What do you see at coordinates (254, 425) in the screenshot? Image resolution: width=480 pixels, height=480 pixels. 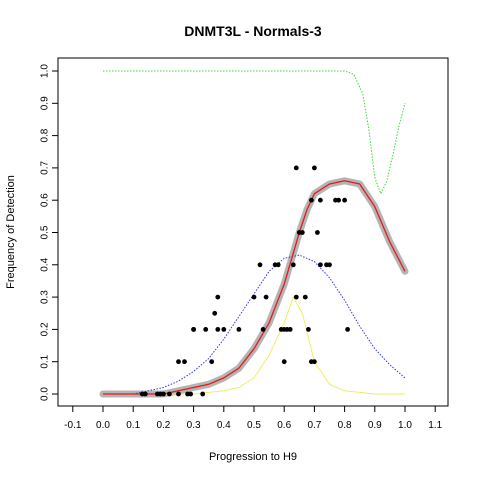 I see `x-tick-label: 0.5` at bounding box center [254, 425].